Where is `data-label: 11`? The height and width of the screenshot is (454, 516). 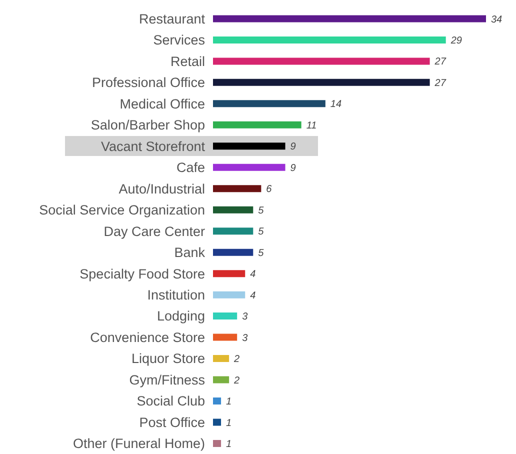 data-label: 11 is located at coordinates (311, 126).